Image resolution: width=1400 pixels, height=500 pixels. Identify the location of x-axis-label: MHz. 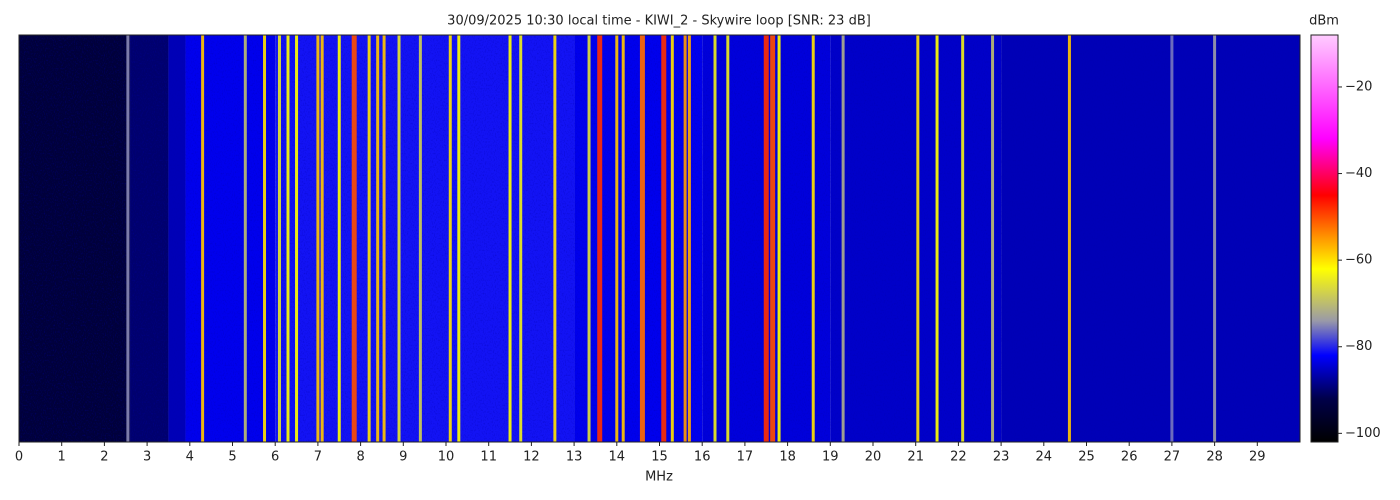
(659, 477).